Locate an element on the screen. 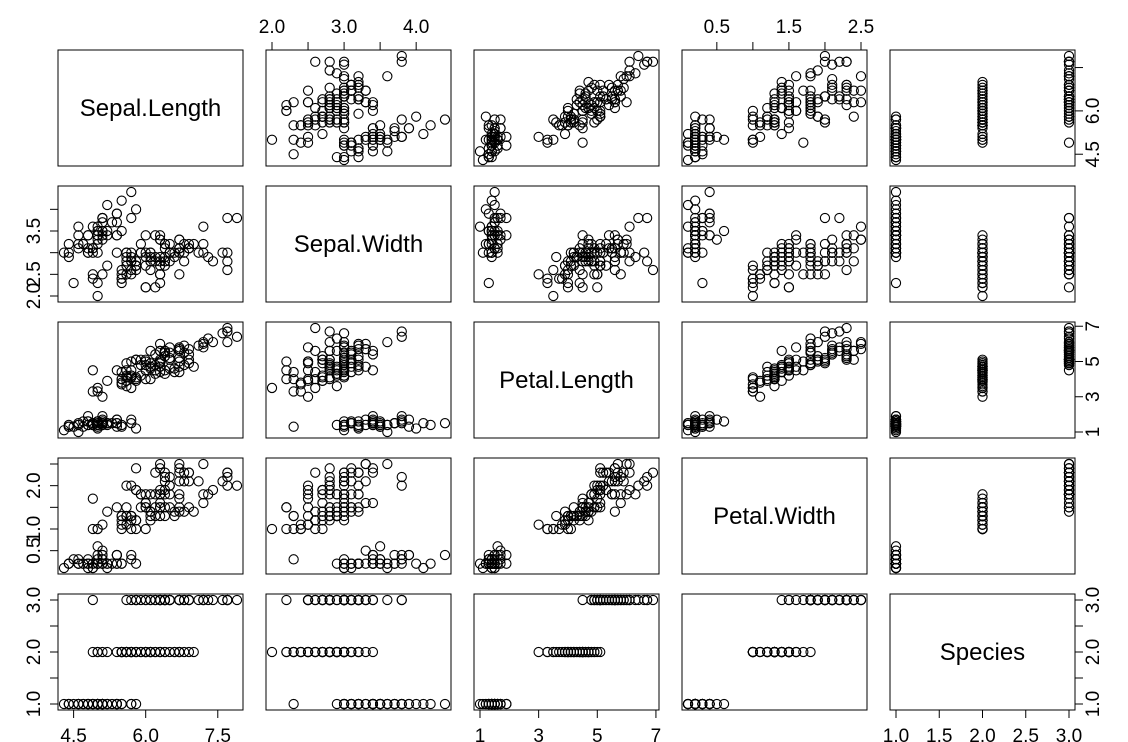  right-tick-label-petal-length: 7 is located at coordinates (1093, 326).